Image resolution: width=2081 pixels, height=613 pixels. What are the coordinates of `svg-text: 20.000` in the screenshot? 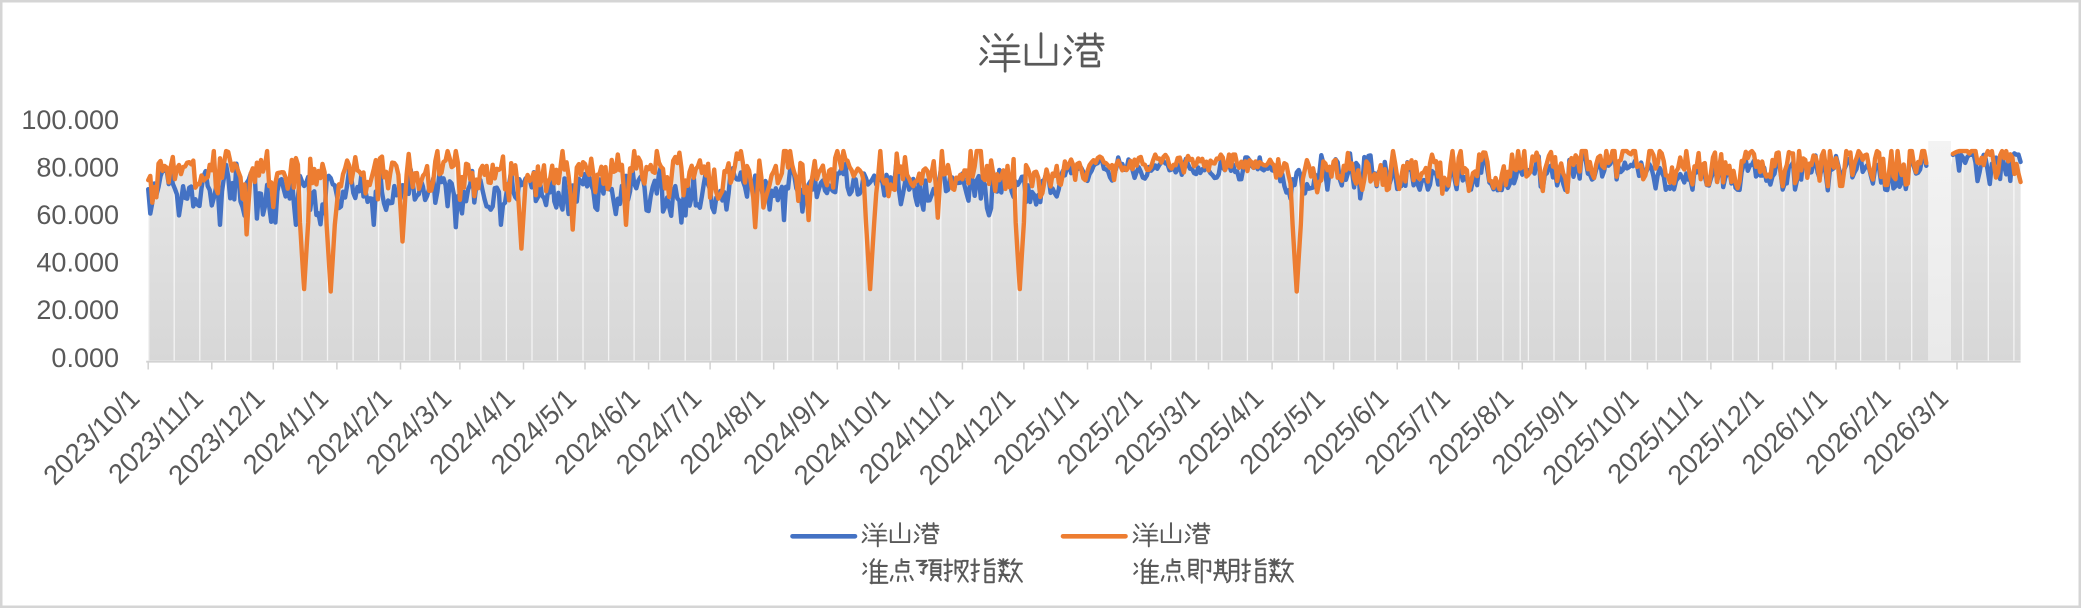 It's located at (77, 310).